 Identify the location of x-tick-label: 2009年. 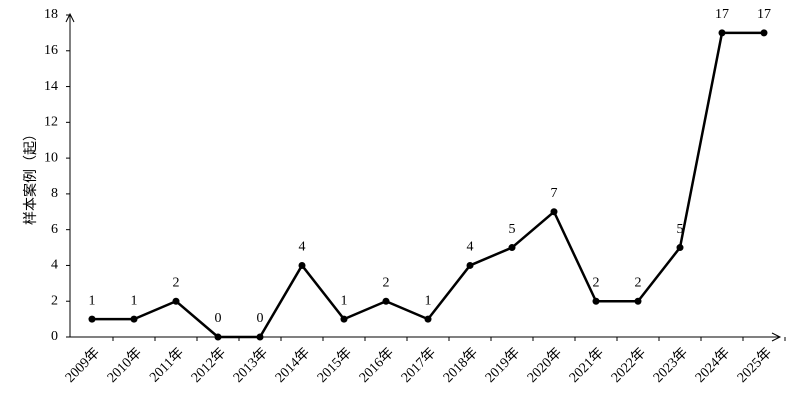
(82, 365).